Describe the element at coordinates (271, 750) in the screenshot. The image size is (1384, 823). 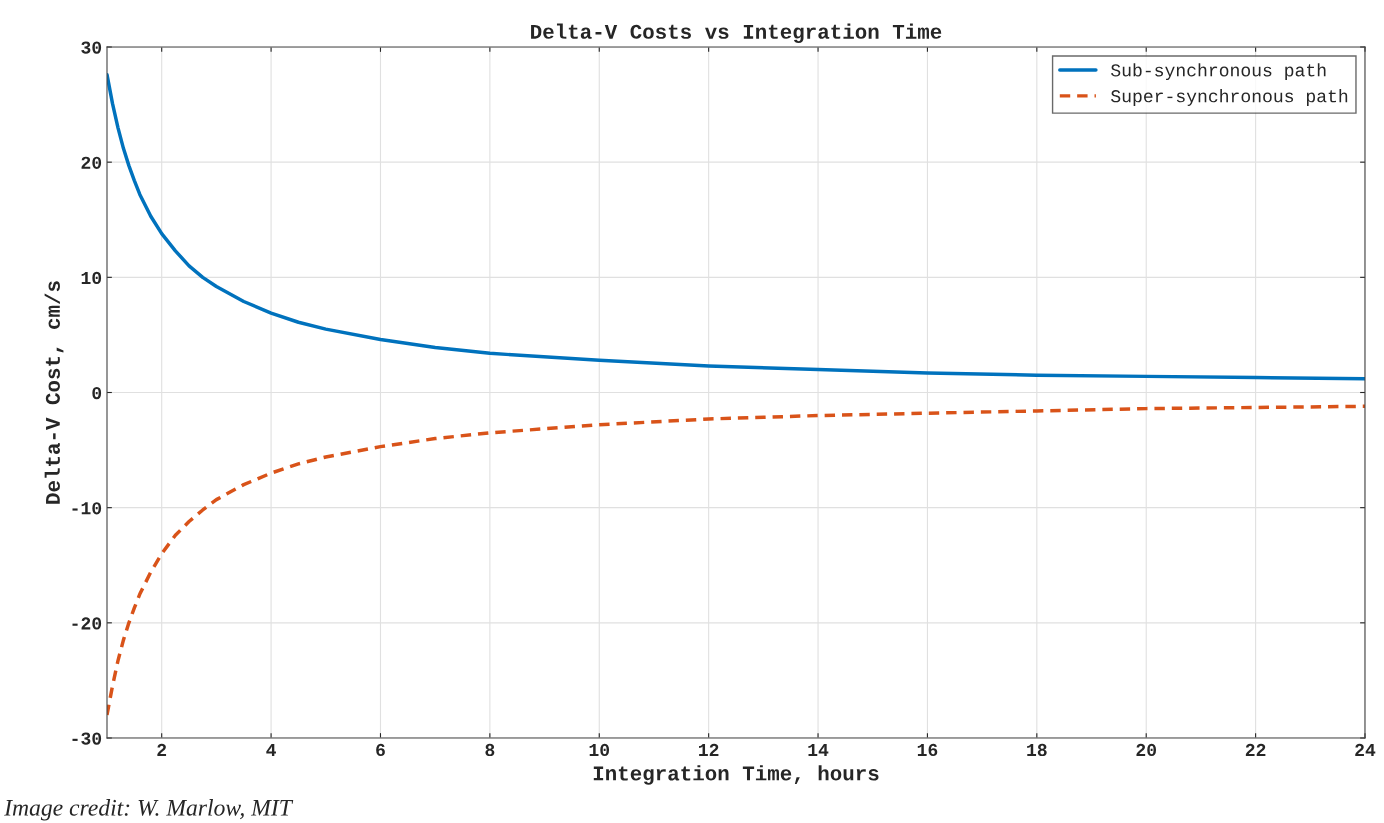
I see `x-tick-label: 4` at that location.